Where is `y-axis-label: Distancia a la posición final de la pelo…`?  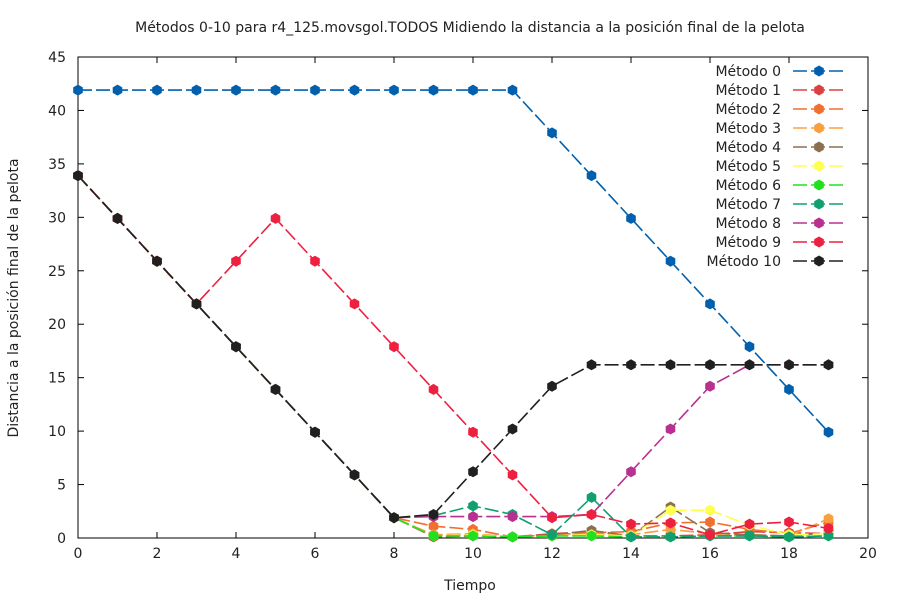
y-axis-label: Distancia a la posición final de la pelo… is located at coordinates (14, 297).